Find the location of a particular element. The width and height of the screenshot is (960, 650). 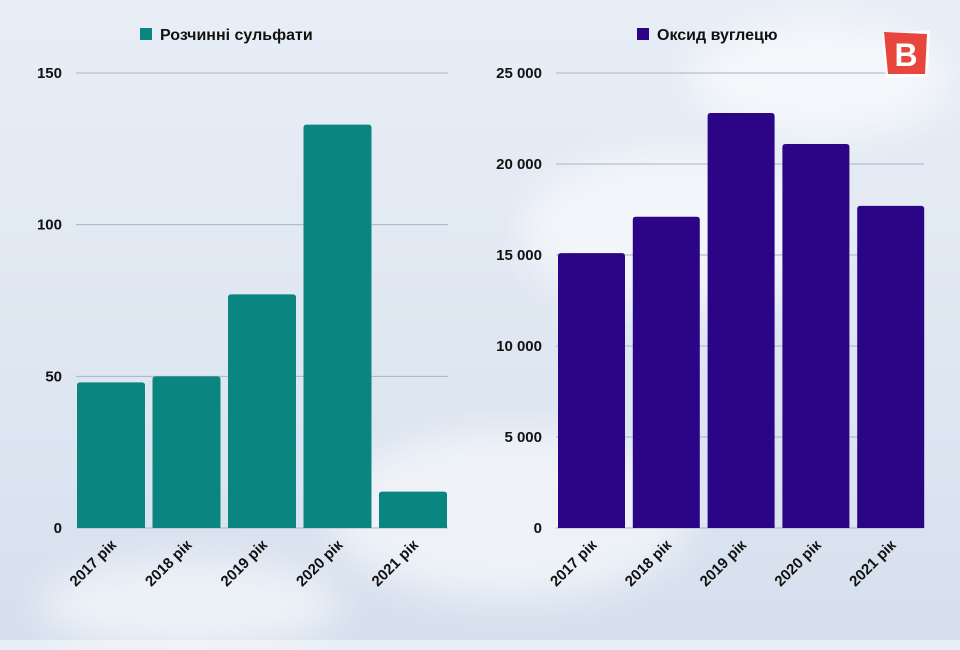

y-tick-label: 100 is located at coordinates (49, 225).